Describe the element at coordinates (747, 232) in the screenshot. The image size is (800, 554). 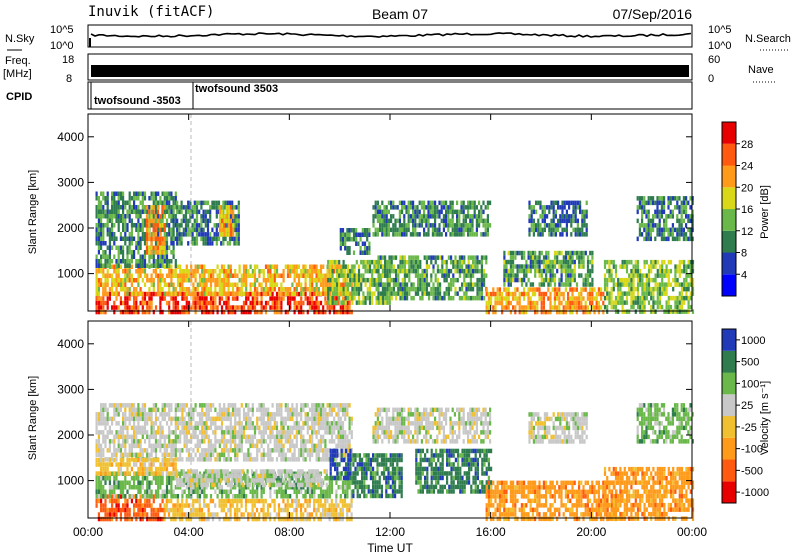
I see `colorbar-tick-label: 12` at that location.